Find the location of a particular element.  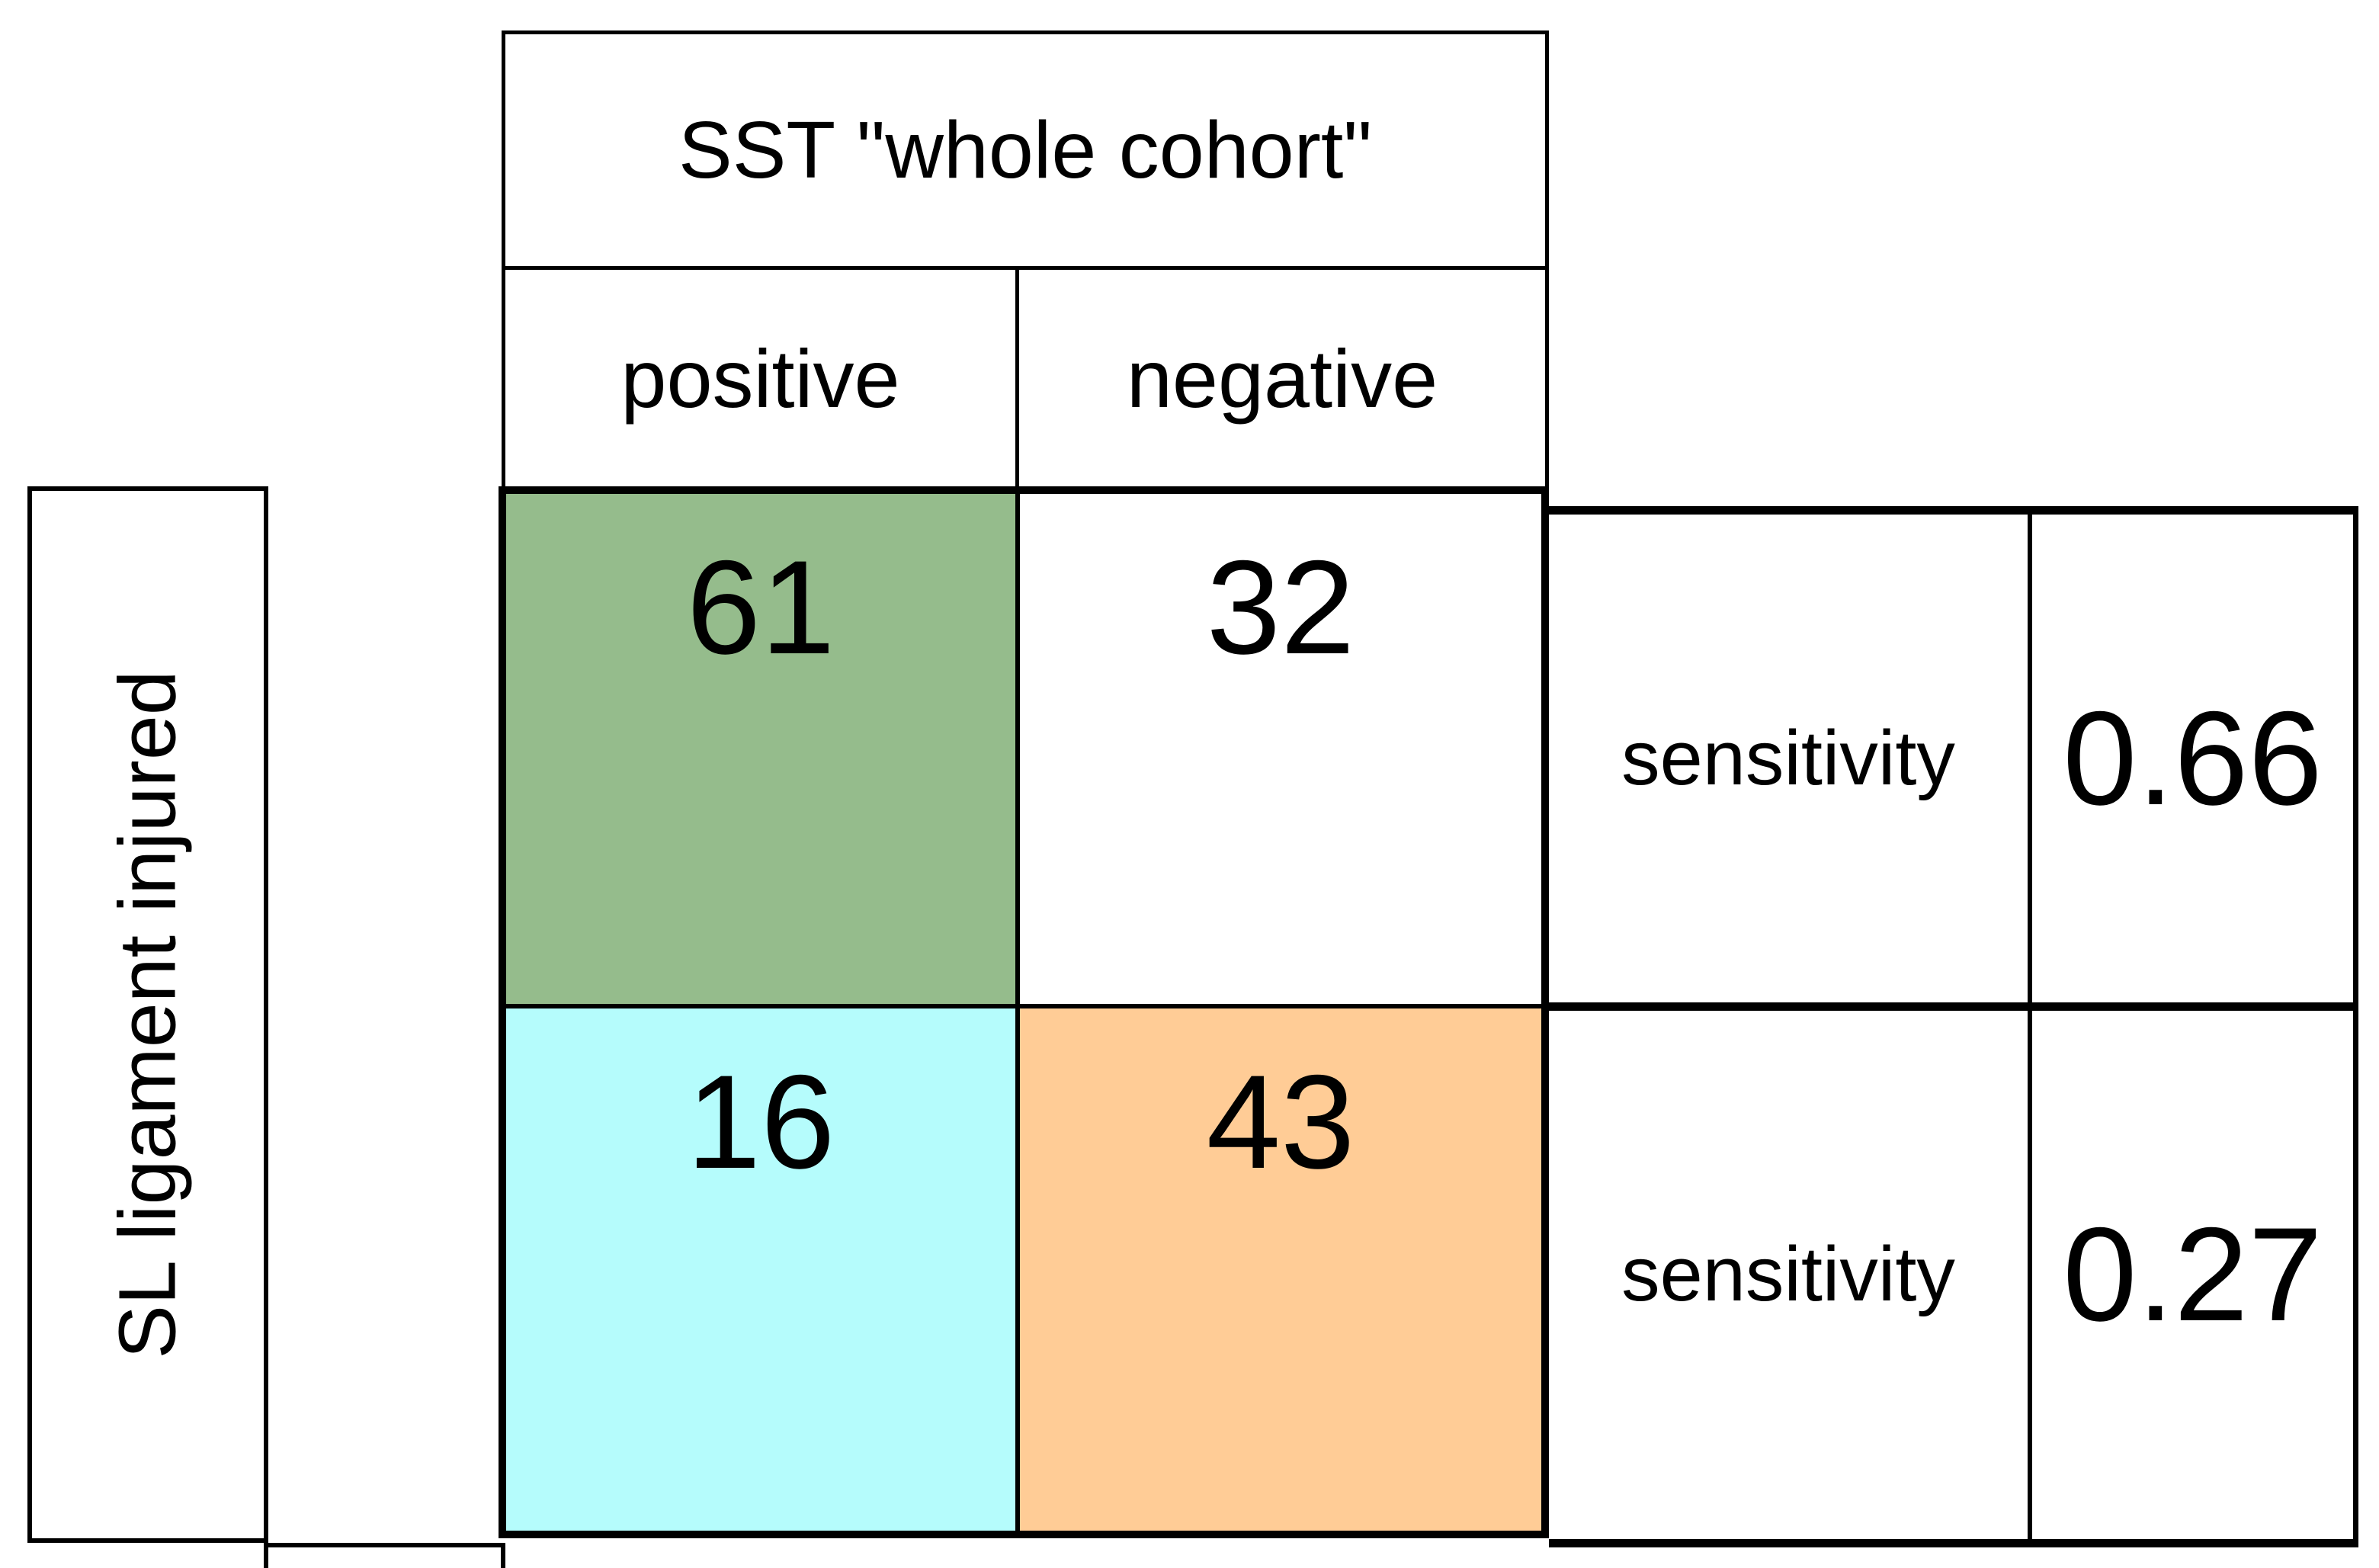

cell-true-positive: 61 is located at coordinates (760, 749).